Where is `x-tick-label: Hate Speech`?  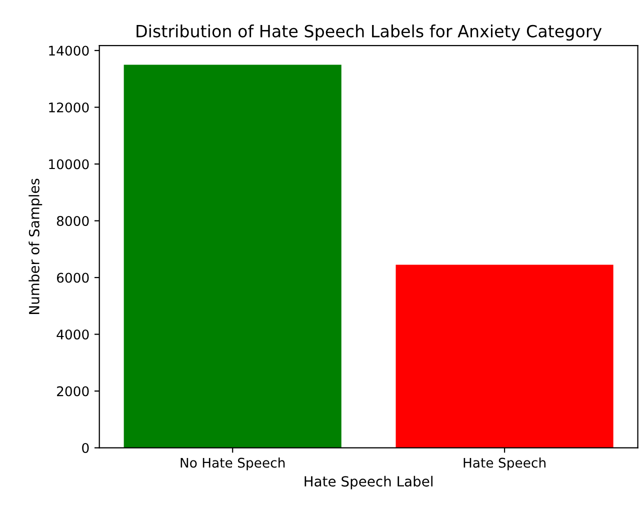 x-tick-label: Hate Speech is located at coordinates (505, 464).